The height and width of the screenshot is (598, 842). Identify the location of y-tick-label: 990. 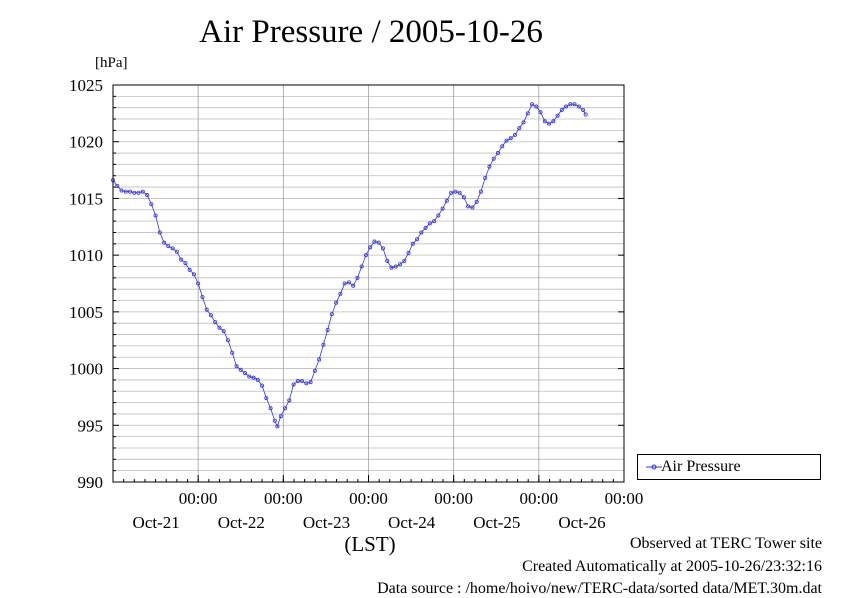
(91, 482).